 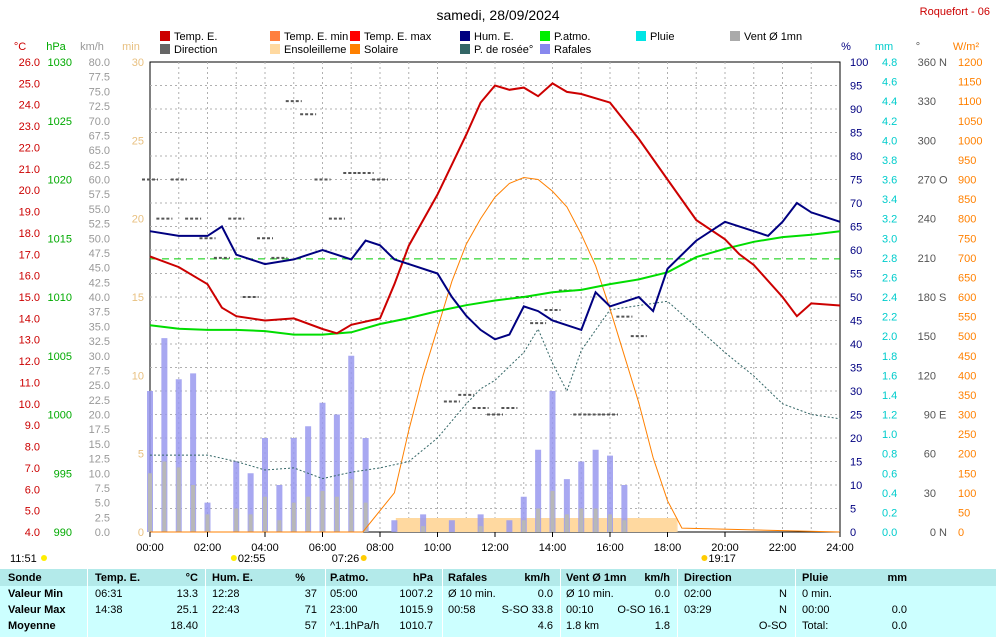 I want to click on summary-cell: 0.0, so click(x=662, y=594).